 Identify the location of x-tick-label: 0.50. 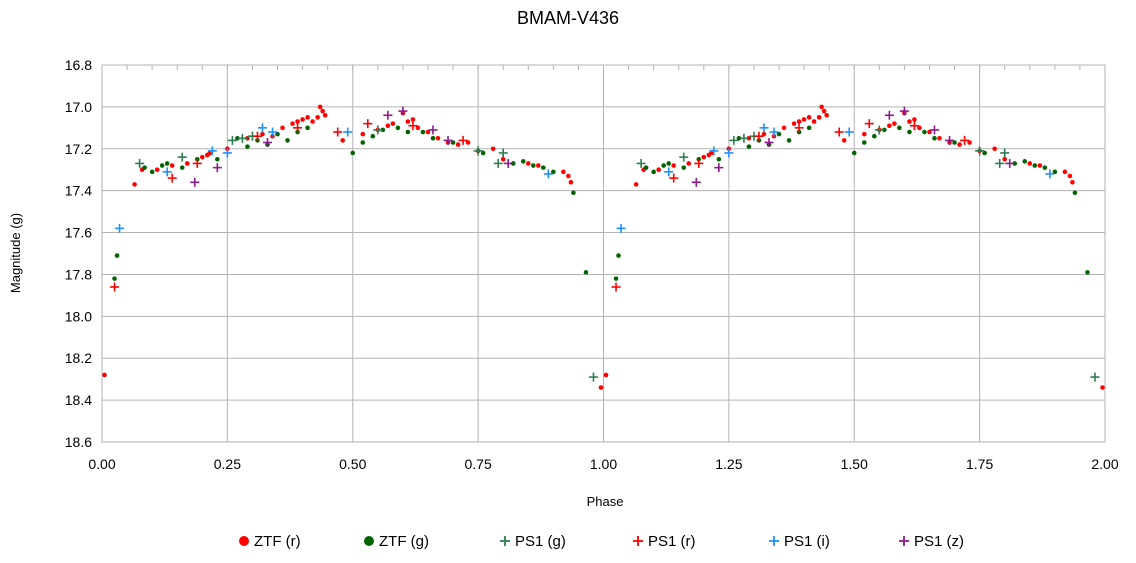
(352, 464).